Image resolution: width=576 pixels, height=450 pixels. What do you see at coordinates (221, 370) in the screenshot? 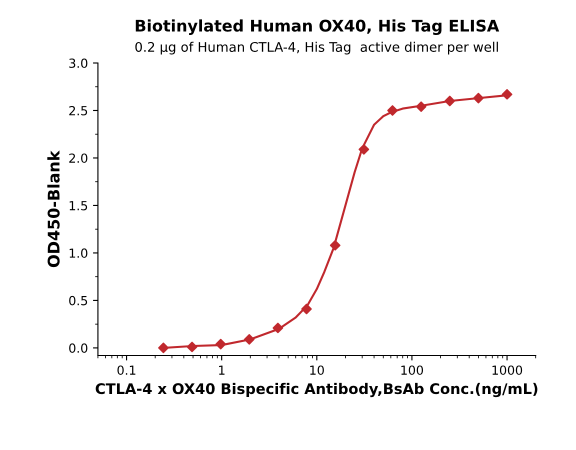
I see `x-tick-label: 1` at bounding box center [221, 370].